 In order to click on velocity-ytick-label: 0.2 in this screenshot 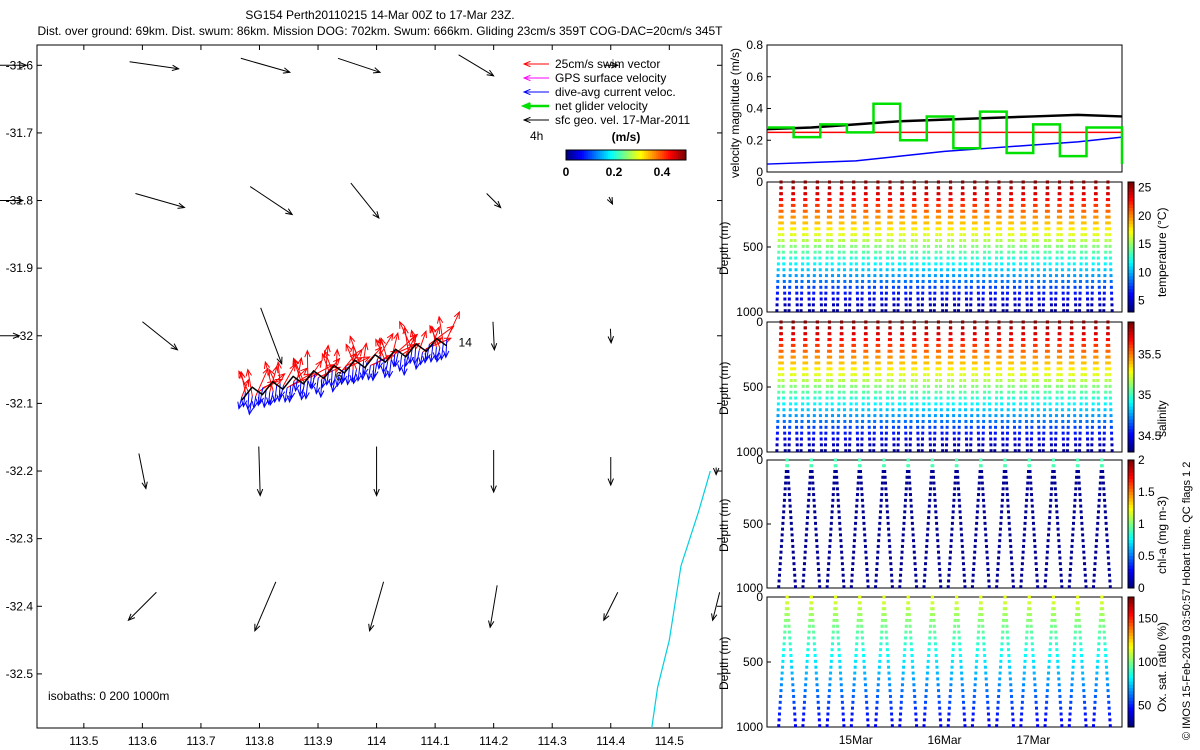, I will do `click(754, 140)`.